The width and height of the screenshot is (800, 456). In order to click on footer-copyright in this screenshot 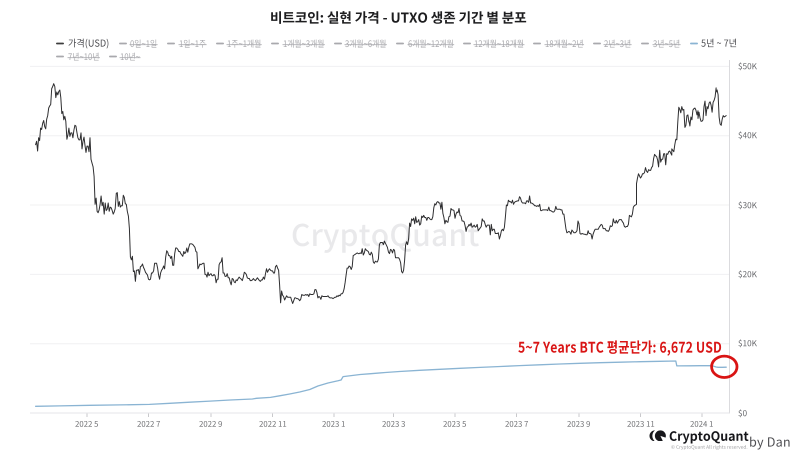, I will do `click(709, 447)`.